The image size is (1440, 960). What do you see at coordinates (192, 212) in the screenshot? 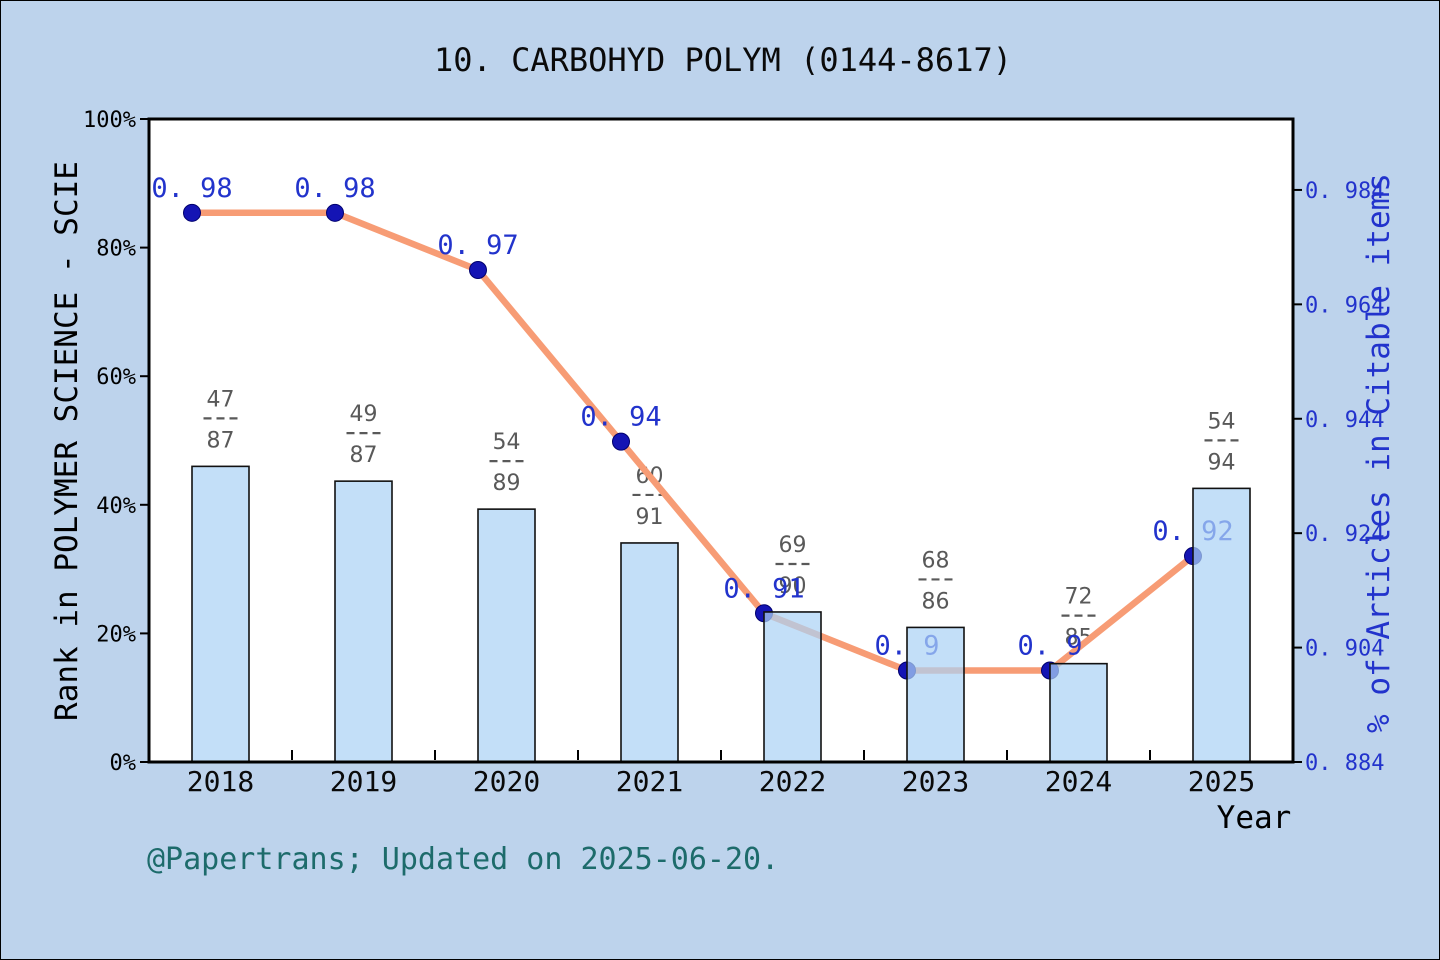
I see `line-point-2018` at bounding box center [192, 212].